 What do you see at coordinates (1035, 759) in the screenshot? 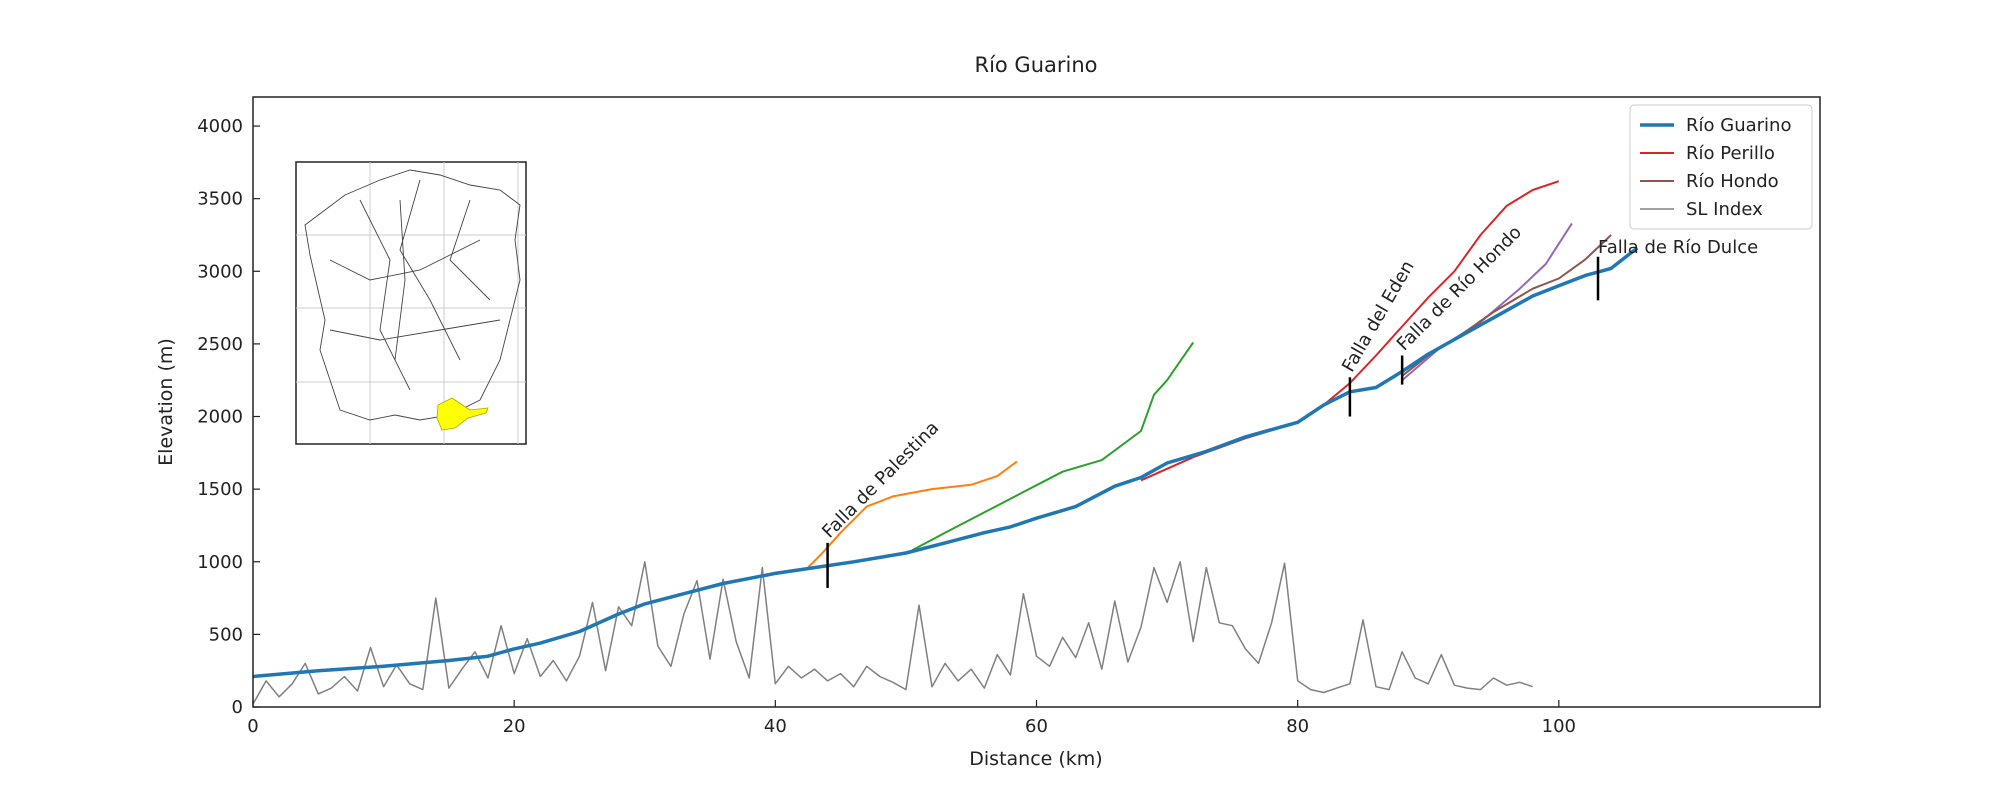
I see `x-axis-label: Distance (km)` at bounding box center [1035, 759].